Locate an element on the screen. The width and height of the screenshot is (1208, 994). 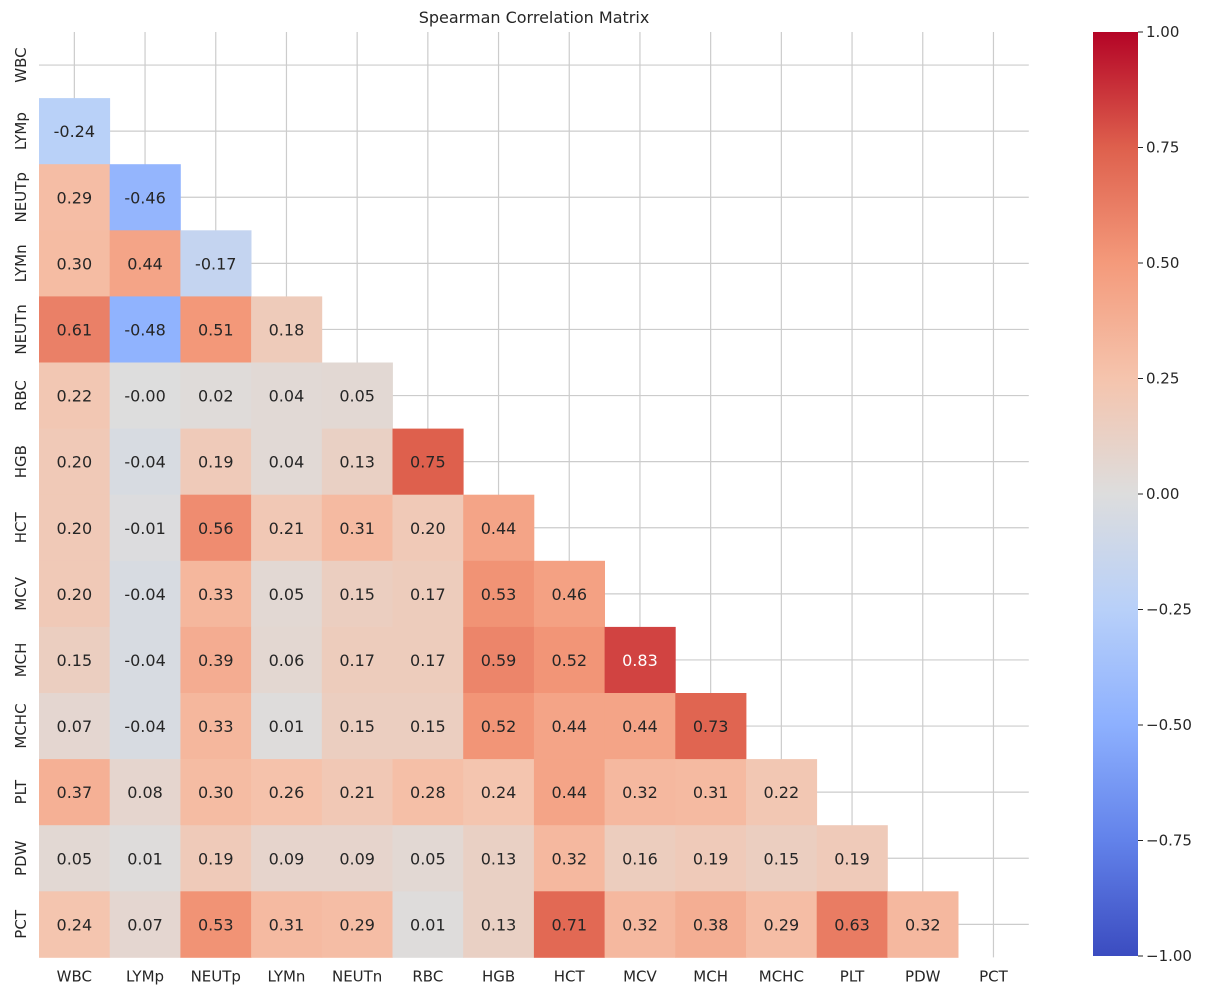
x-tick-label: WBC is located at coordinates (74, 976).